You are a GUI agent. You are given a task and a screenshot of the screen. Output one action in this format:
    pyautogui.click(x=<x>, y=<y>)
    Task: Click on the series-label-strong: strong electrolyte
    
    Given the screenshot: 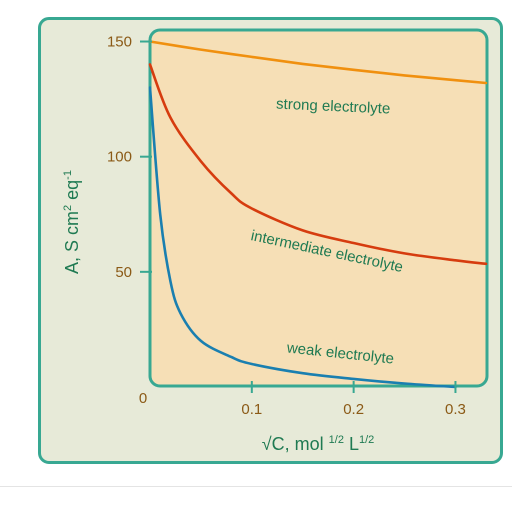 What is the action you would take?
    pyautogui.click(x=333, y=107)
    